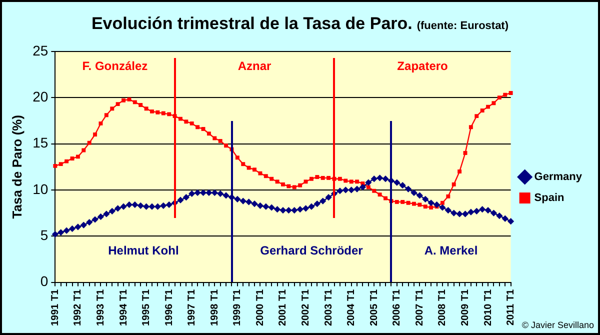 The image size is (600, 335). What do you see at coordinates (214, 307) in the screenshot?
I see `x-tick-label: 1998 T1` at bounding box center [214, 307].